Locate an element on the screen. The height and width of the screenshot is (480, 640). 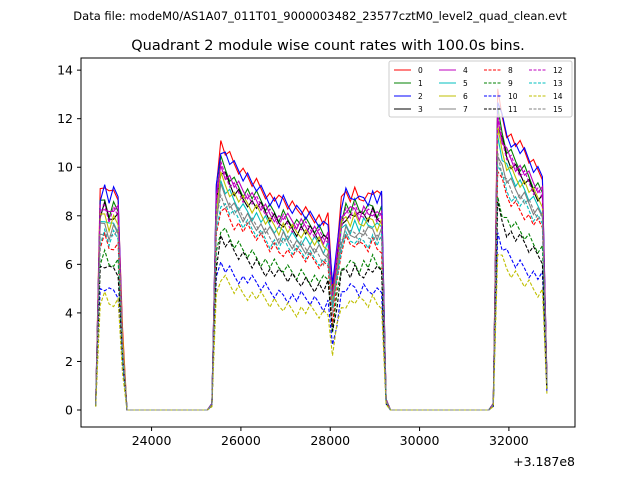
legend-label-6: 6 is located at coordinates (465, 96).